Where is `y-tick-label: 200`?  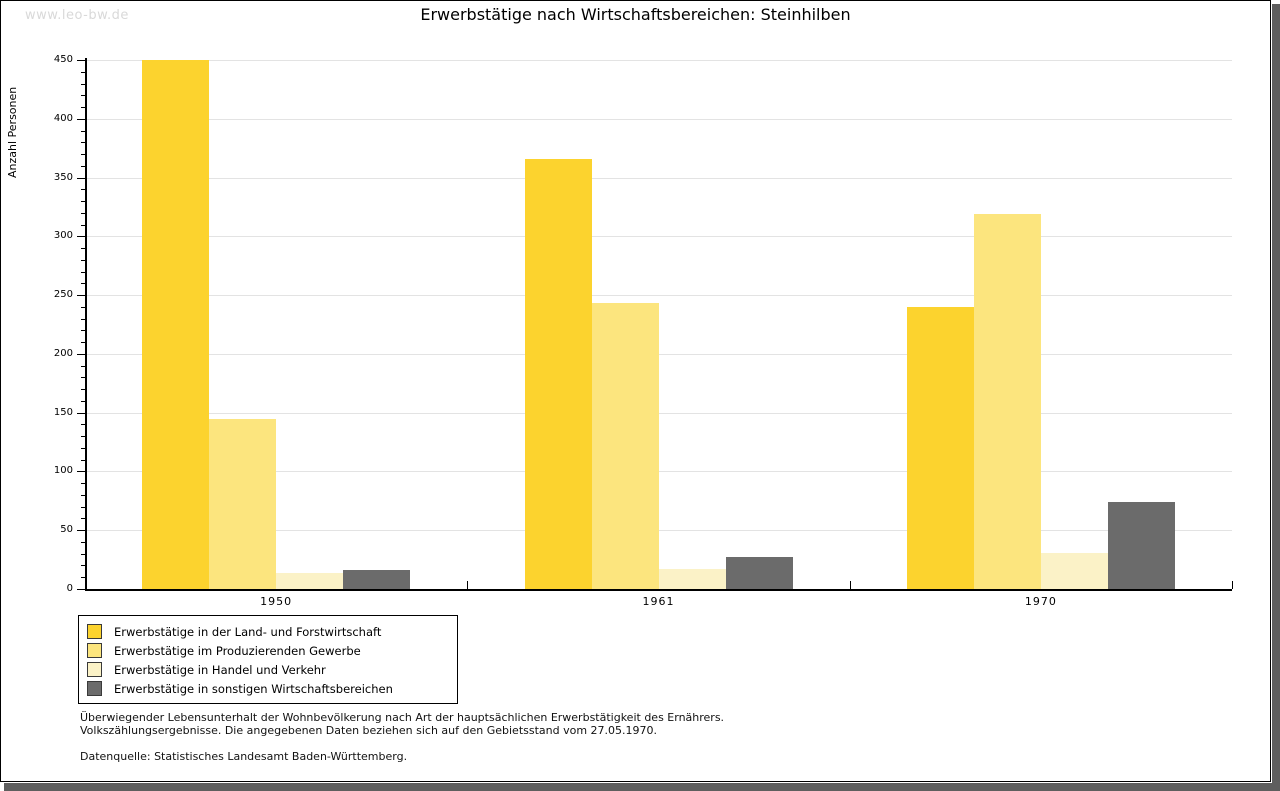
y-tick-label: 200 is located at coordinates (63, 353).